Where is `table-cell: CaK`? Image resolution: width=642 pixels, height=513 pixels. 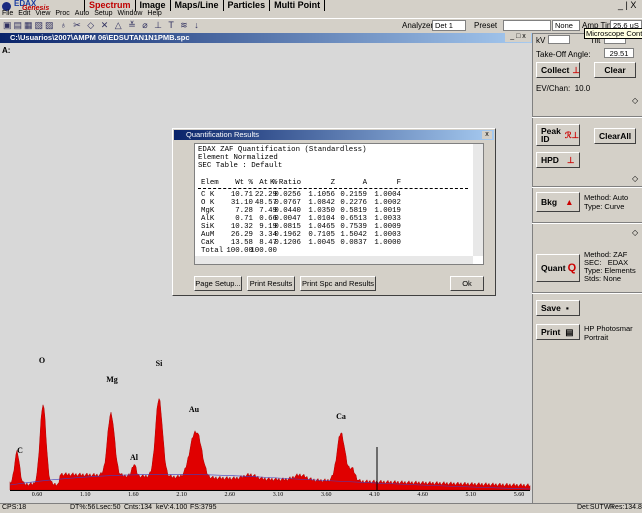
table-cell: CaK is located at coordinates (208, 243).